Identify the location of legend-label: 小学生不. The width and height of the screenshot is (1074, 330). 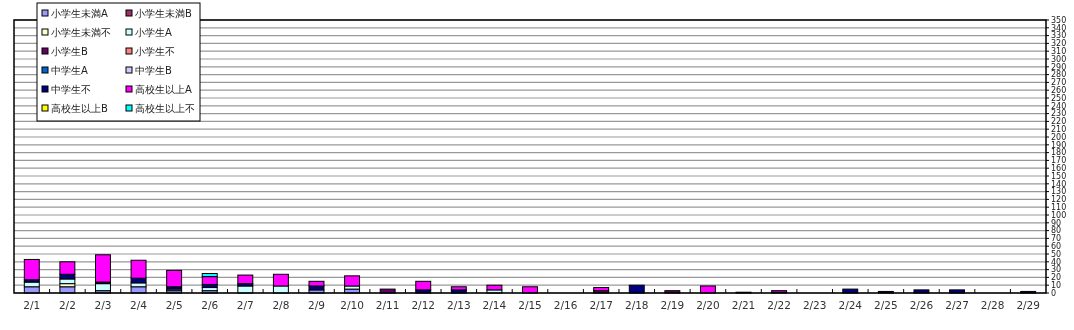
(155, 51).